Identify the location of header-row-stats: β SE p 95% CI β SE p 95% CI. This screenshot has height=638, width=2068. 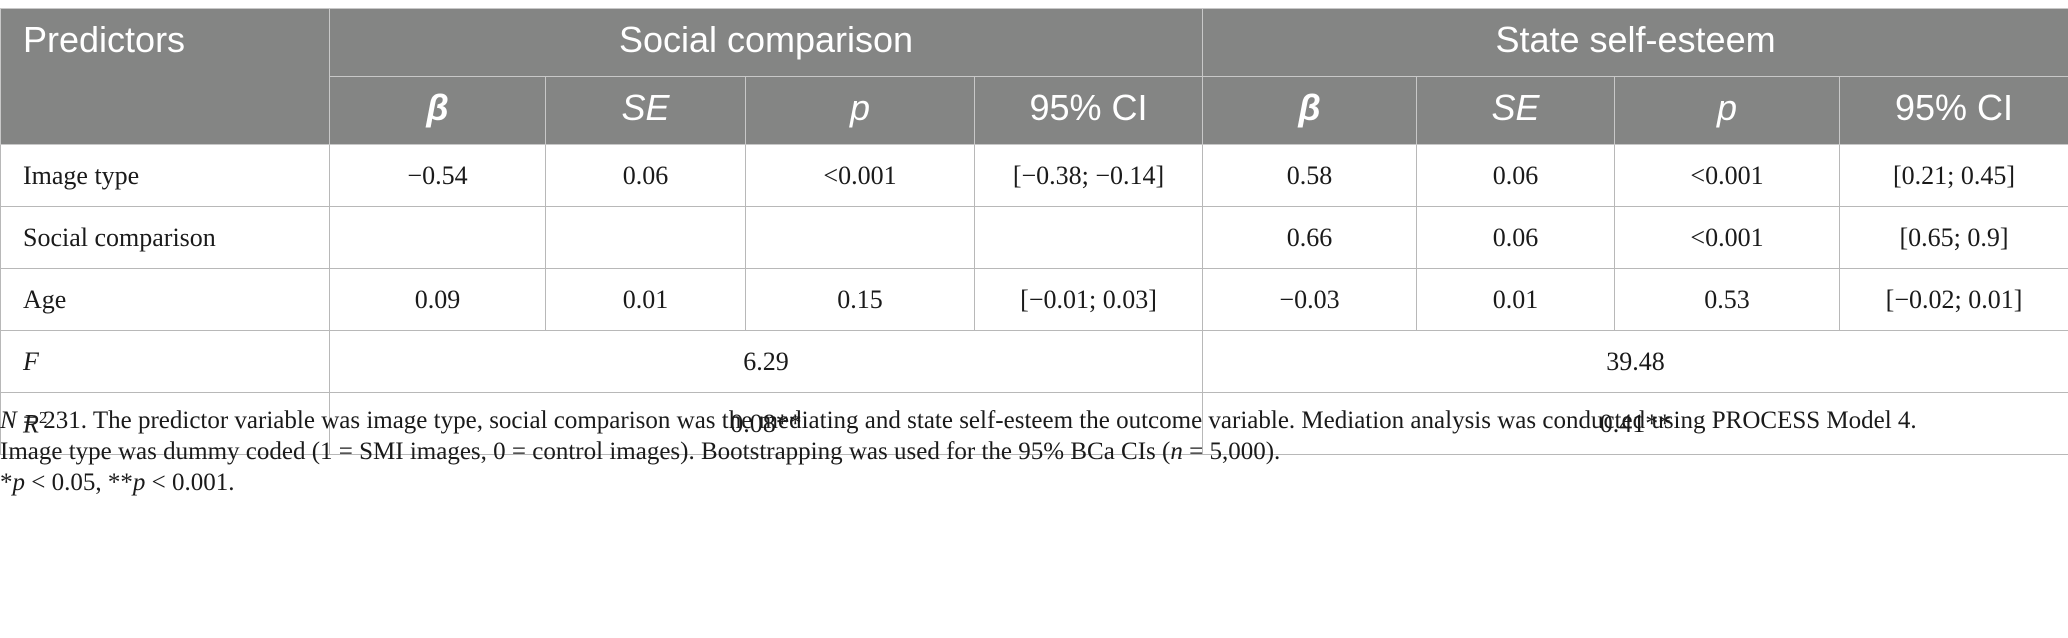
(1034, 110).